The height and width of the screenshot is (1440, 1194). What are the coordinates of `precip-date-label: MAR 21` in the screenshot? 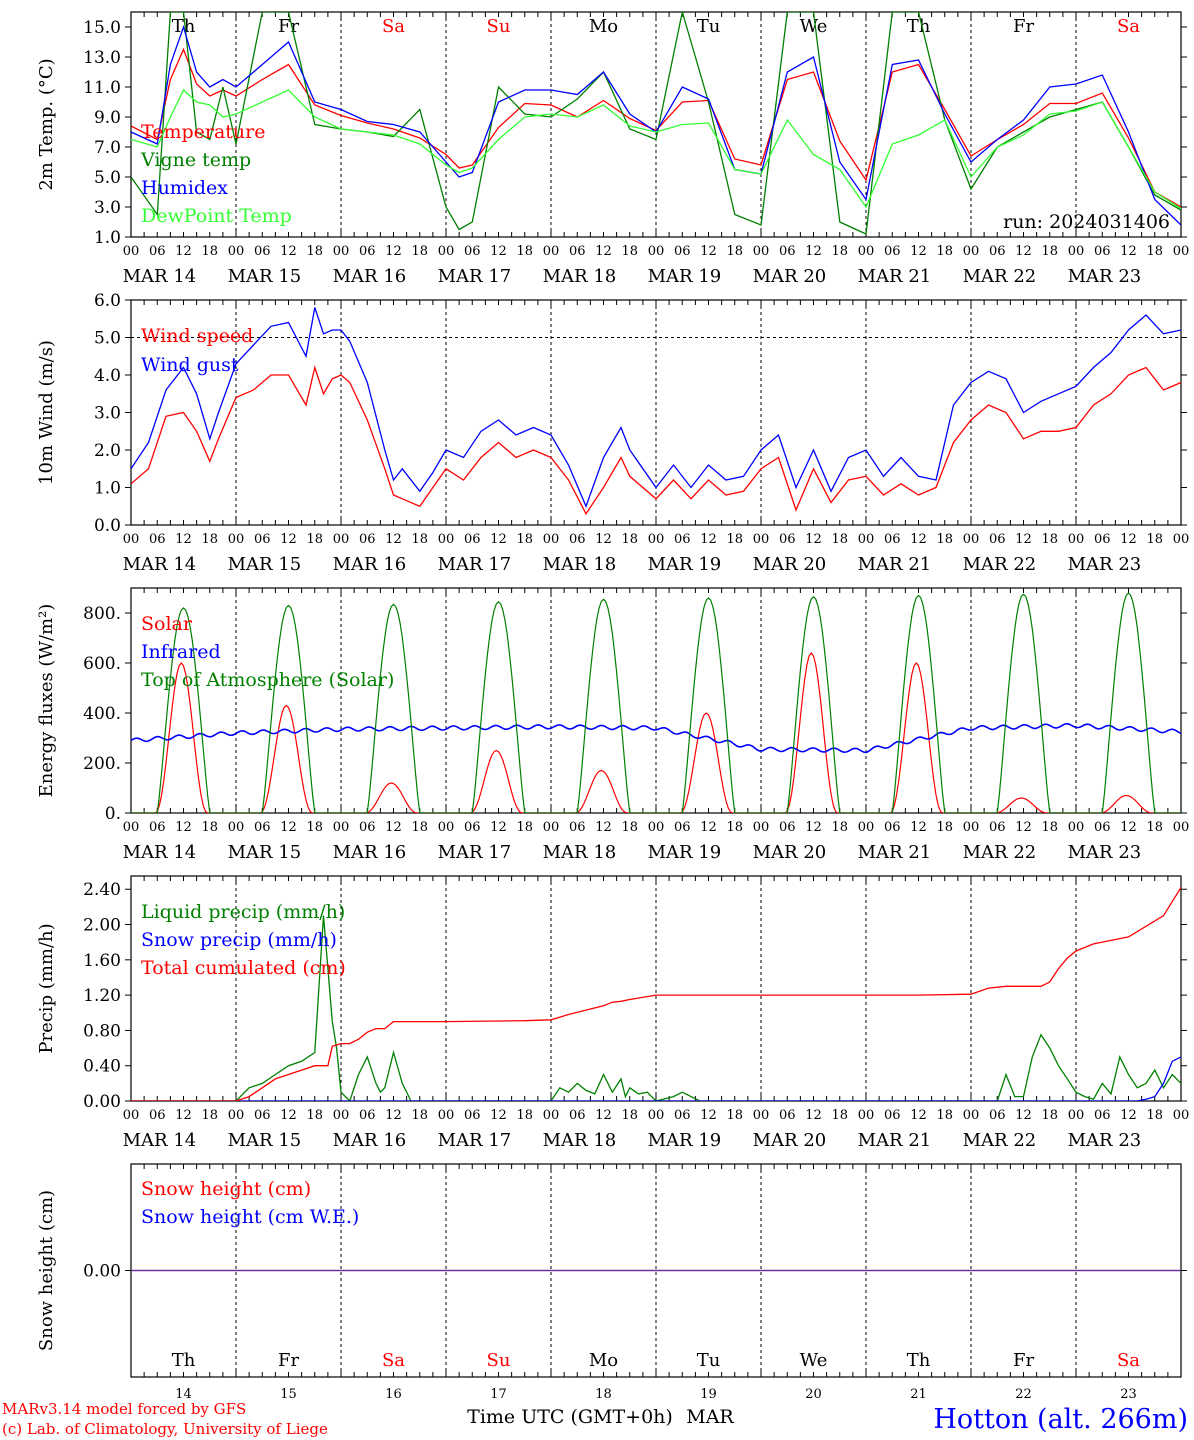 It's located at (895, 1140).